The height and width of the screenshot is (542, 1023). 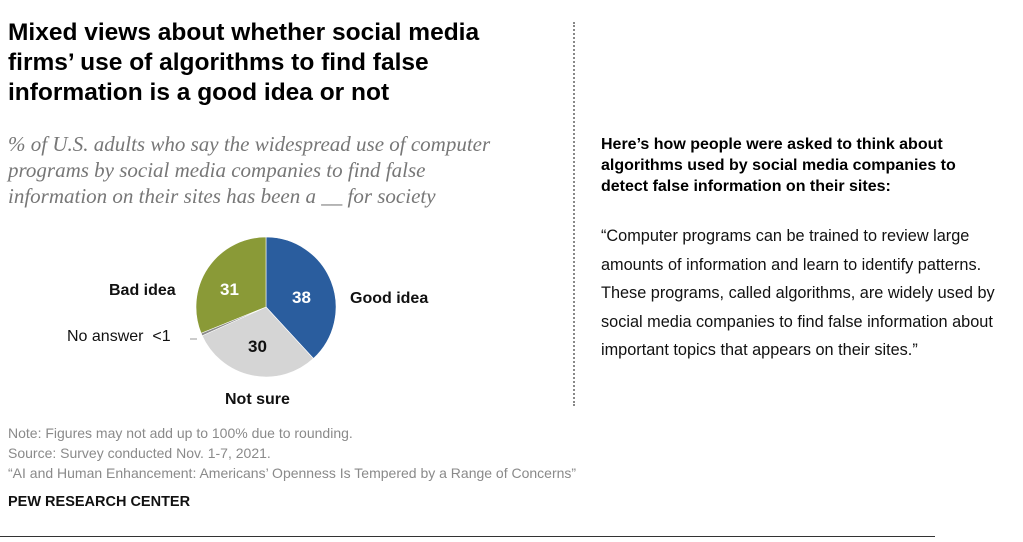 What do you see at coordinates (229, 289) in the screenshot?
I see `bad-idea-value: 31` at bounding box center [229, 289].